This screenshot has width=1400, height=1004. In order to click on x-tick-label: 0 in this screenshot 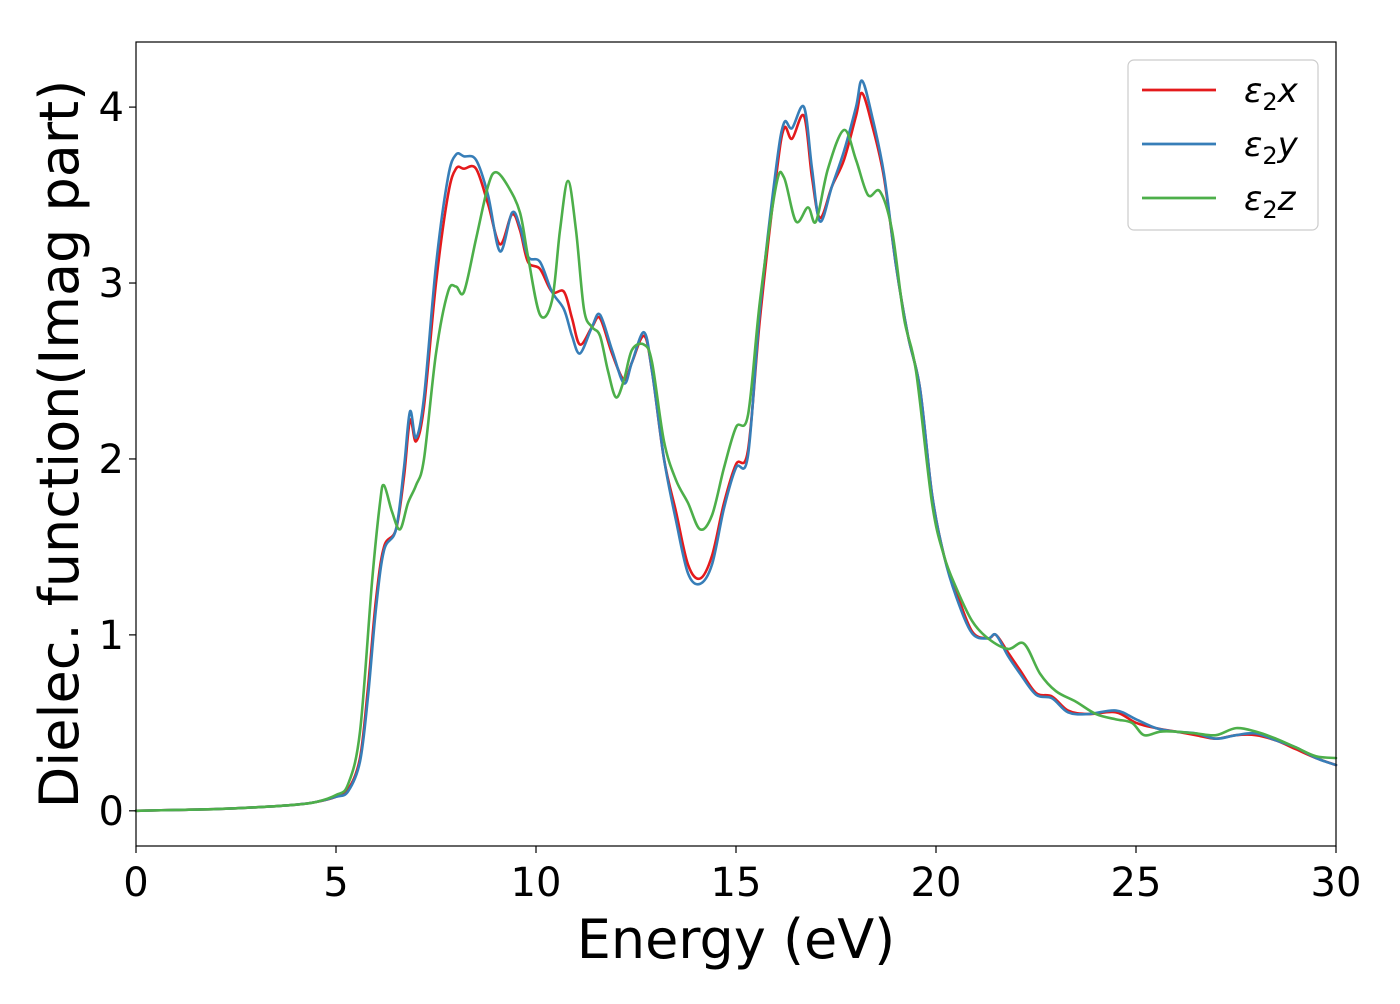, I will do `click(135, 883)`.